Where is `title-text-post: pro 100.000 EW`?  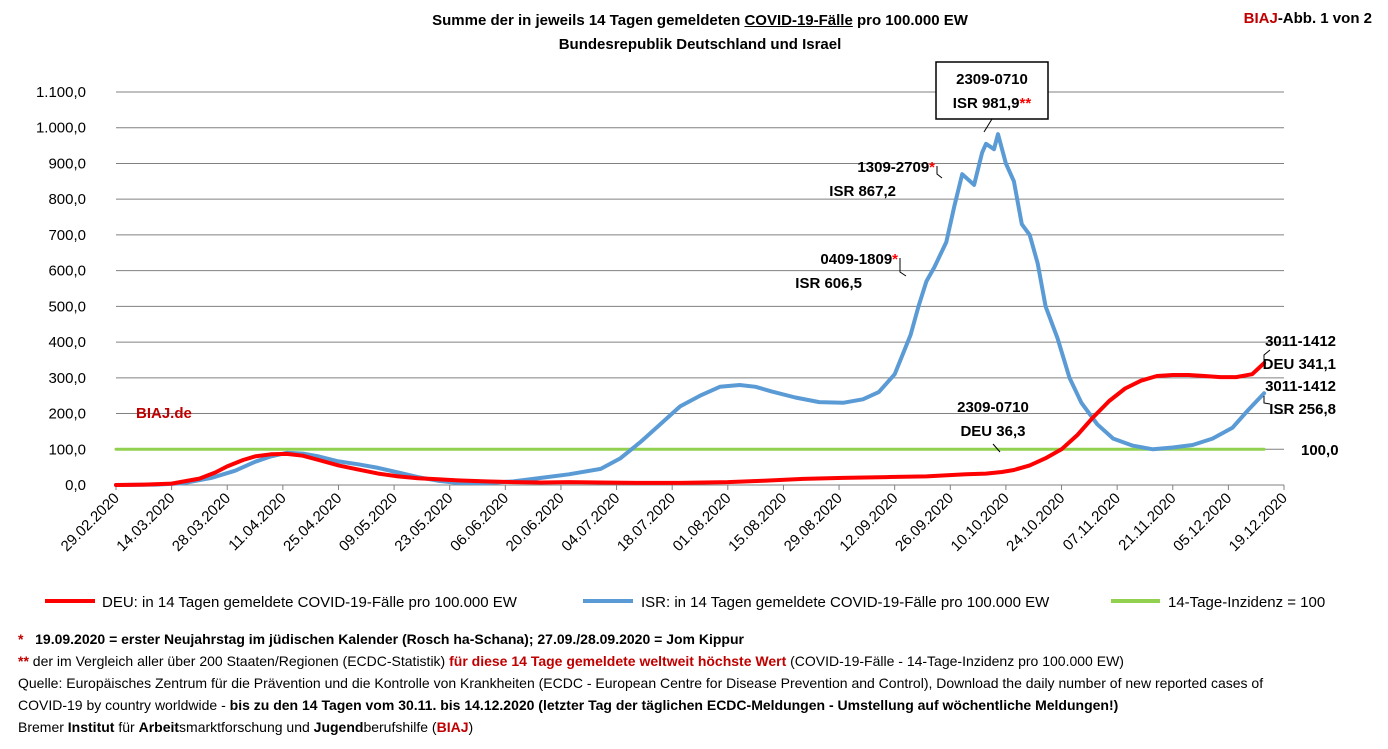 title-text-post: pro 100.000 EW is located at coordinates (910, 20).